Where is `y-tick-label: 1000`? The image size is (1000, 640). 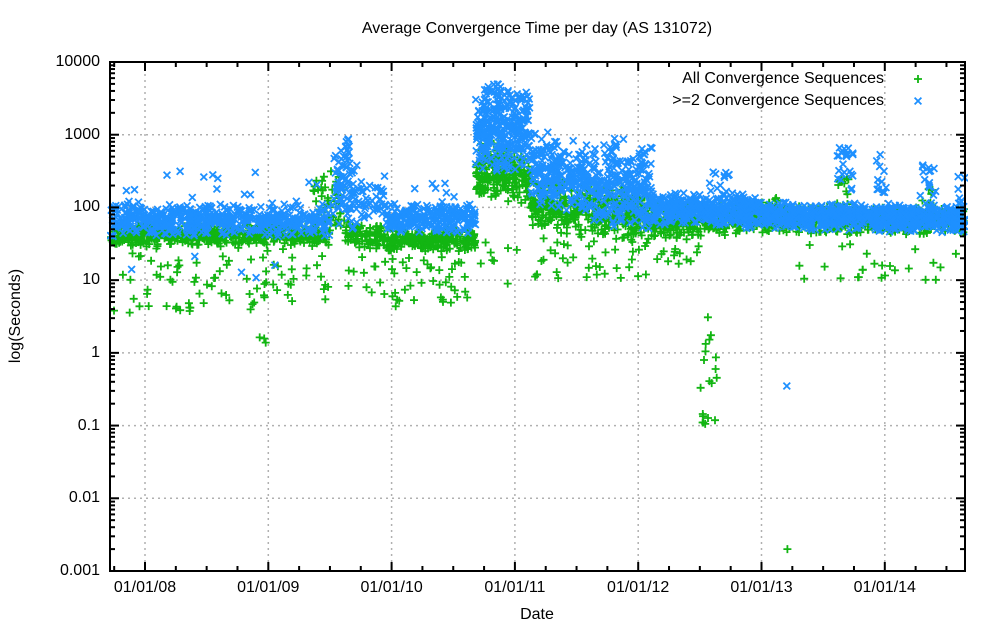
y-tick-label: 1000 is located at coordinates (51, 135).